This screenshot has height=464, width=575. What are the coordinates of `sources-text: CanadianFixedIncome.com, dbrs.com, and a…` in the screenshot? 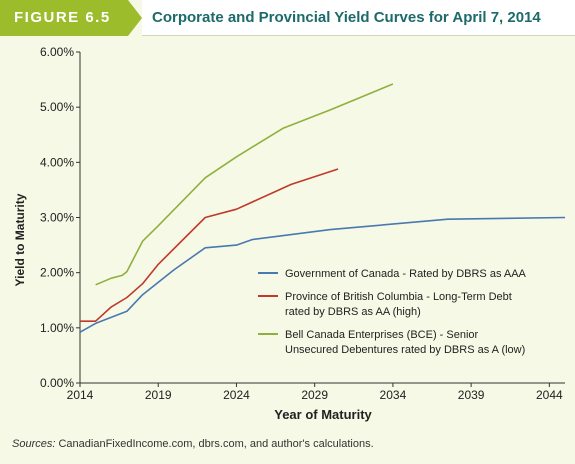 It's located at (216, 444).